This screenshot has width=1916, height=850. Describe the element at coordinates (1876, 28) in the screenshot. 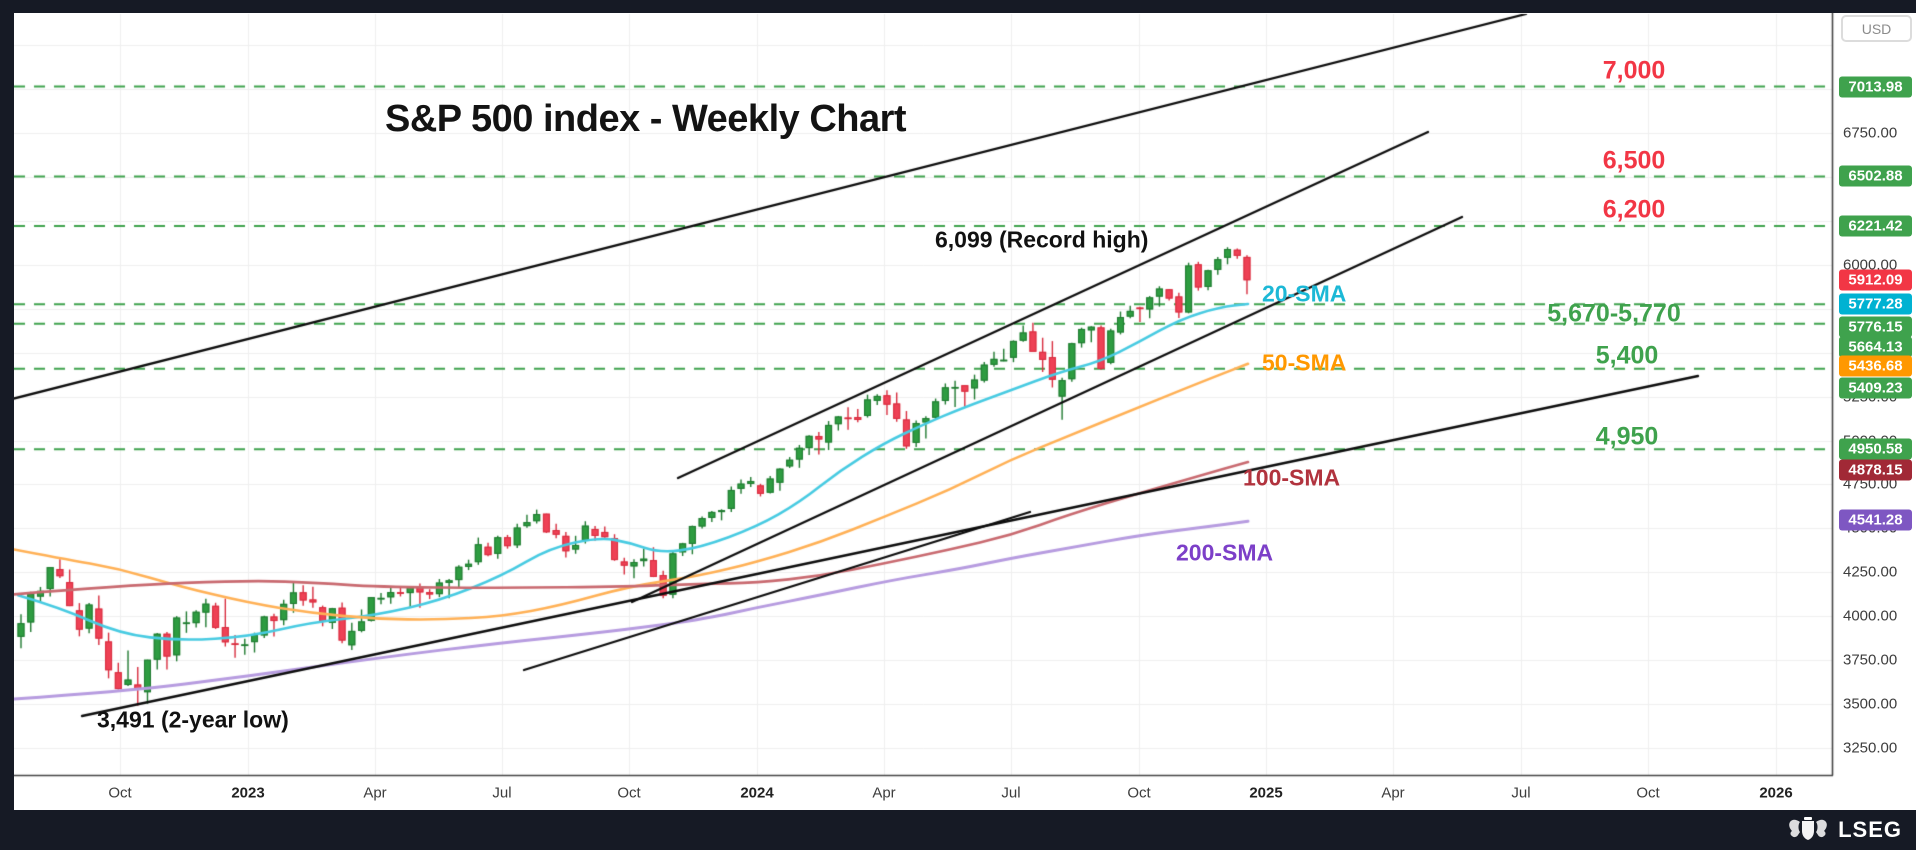

I see `currency-selector: USD` at that location.